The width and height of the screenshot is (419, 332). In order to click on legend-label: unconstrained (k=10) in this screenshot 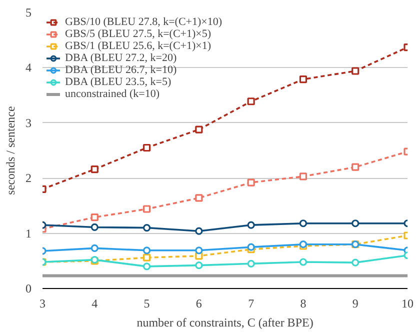, I will do `click(112, 94)`.